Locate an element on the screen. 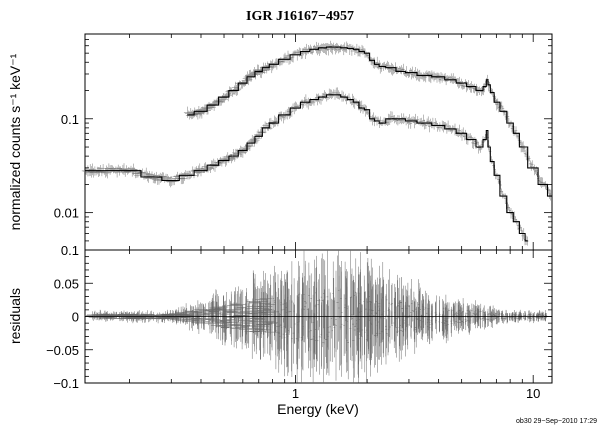 Image resolution: width=600 pixels, height=425 pixels. x-tick-label: 10 is located at coordinates (533, 393).